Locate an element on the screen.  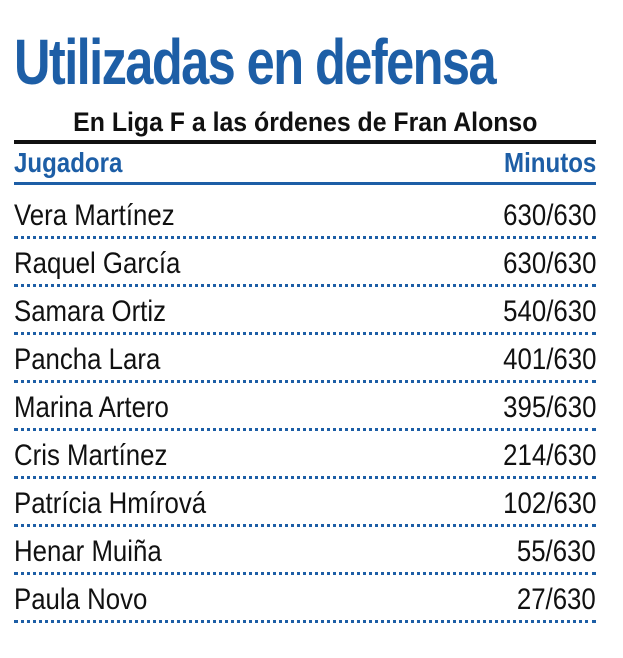
page-subtitle: En Liga F a las órdenes de Fran Alonso is located at coordinates (305, 122).